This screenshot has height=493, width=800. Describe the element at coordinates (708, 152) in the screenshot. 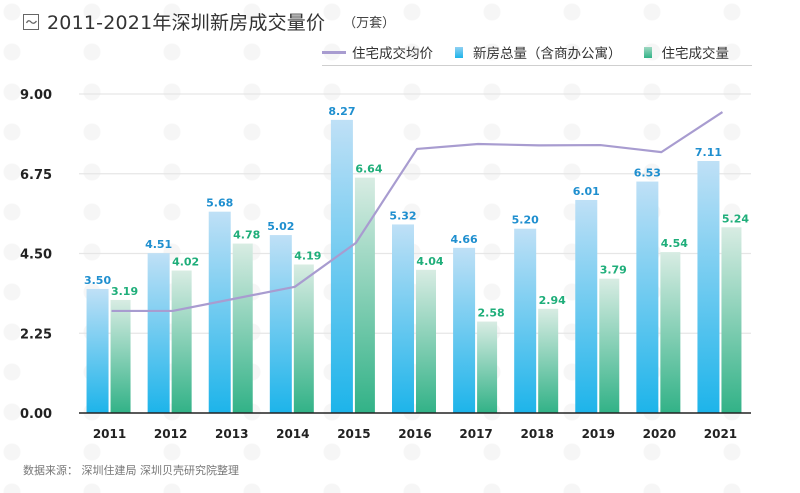

I see `data-label-total: 7.11` at that location.